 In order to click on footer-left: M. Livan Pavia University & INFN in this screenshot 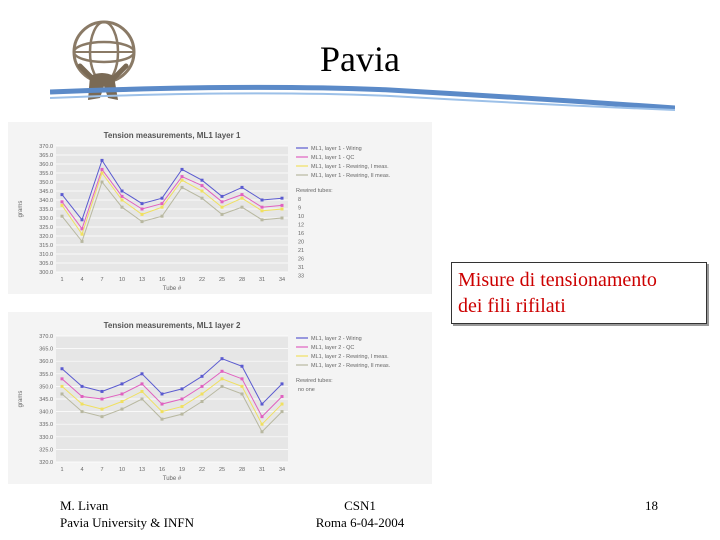, I will do `click(127, 514)`.